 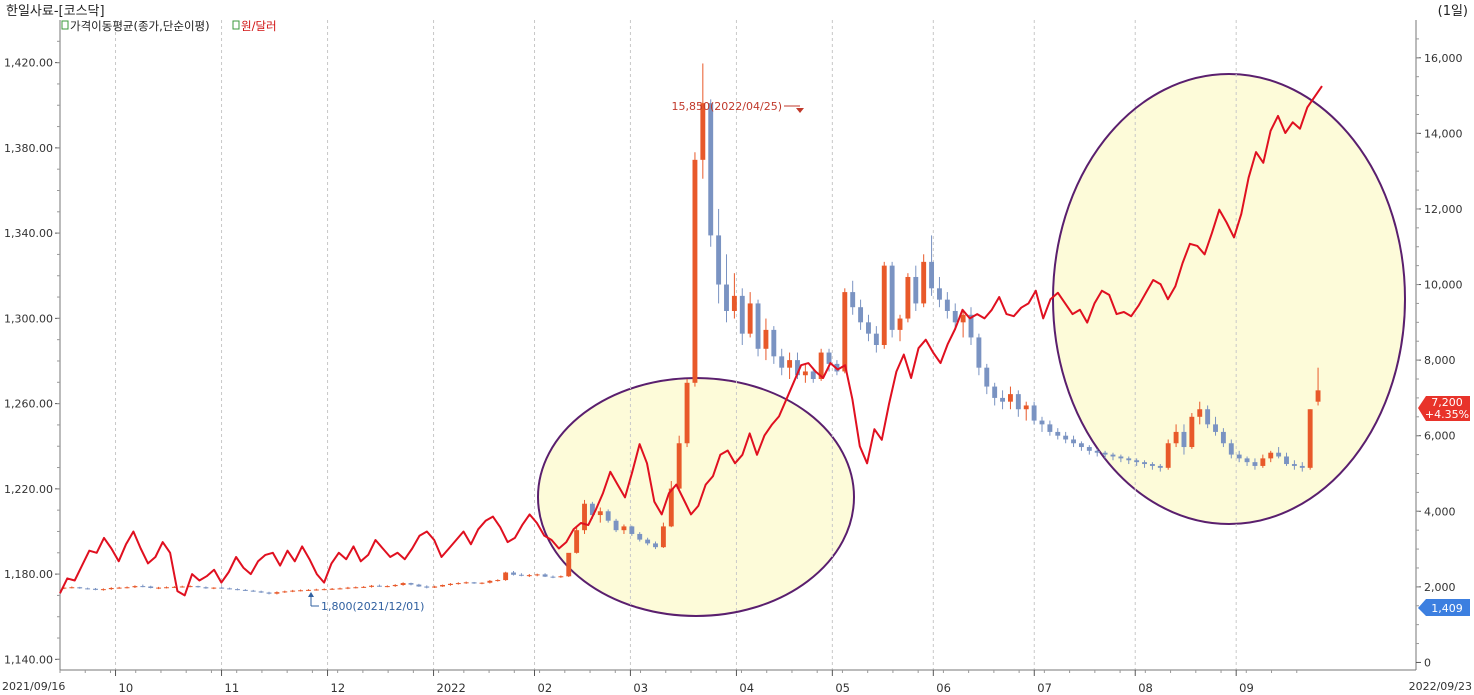 I want to click on left-tick-label: 1,300.00, so click(x=28, y=318).